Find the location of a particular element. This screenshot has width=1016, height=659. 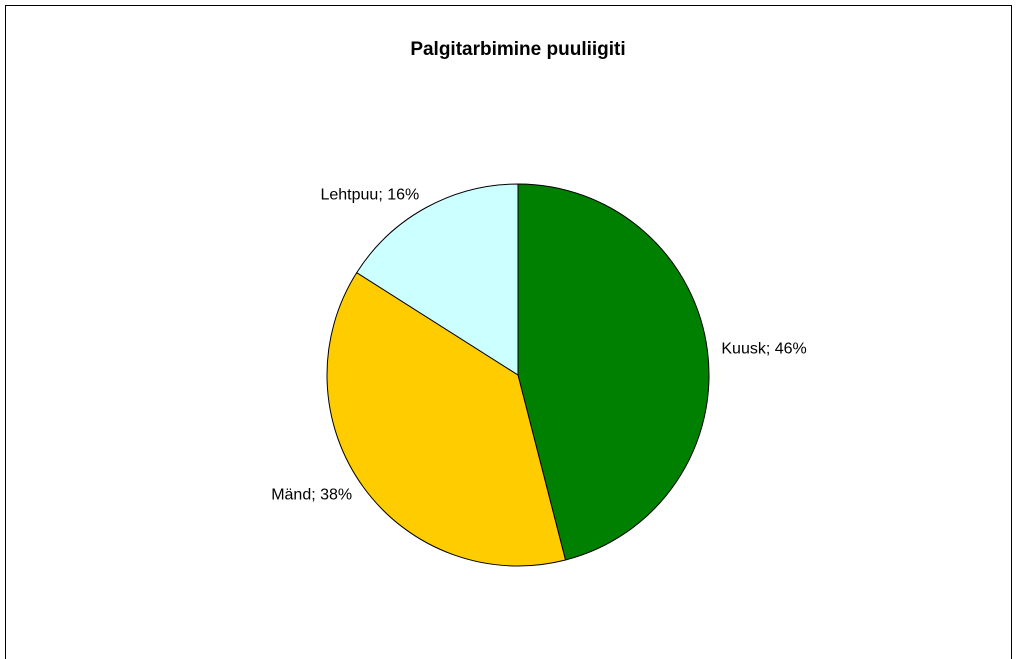

data-label: Kuusk; 46% is located at coordinates (763, 349).